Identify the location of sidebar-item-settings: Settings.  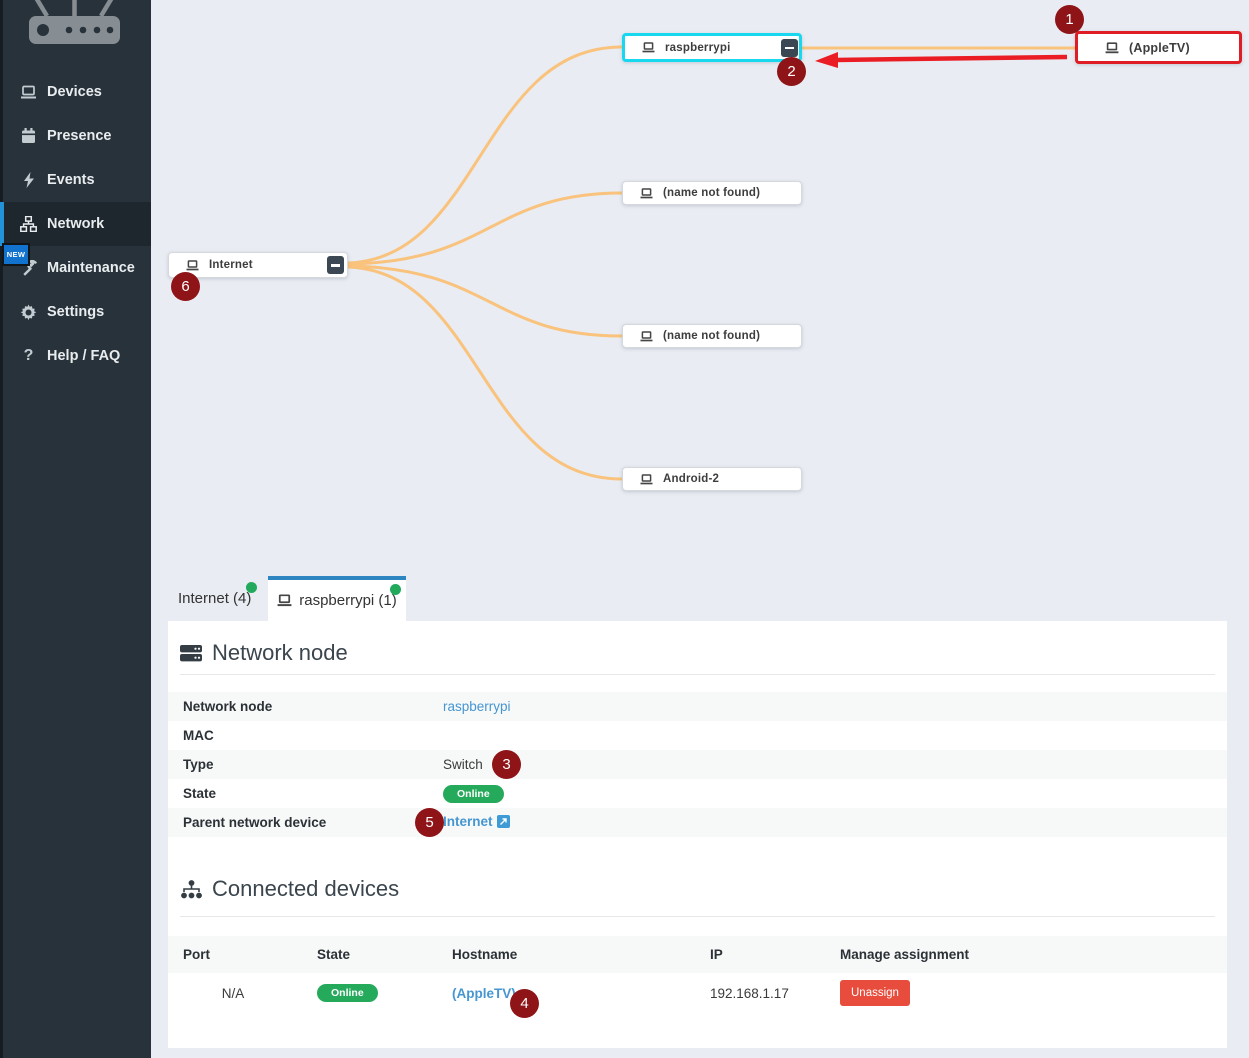
(75, 312).